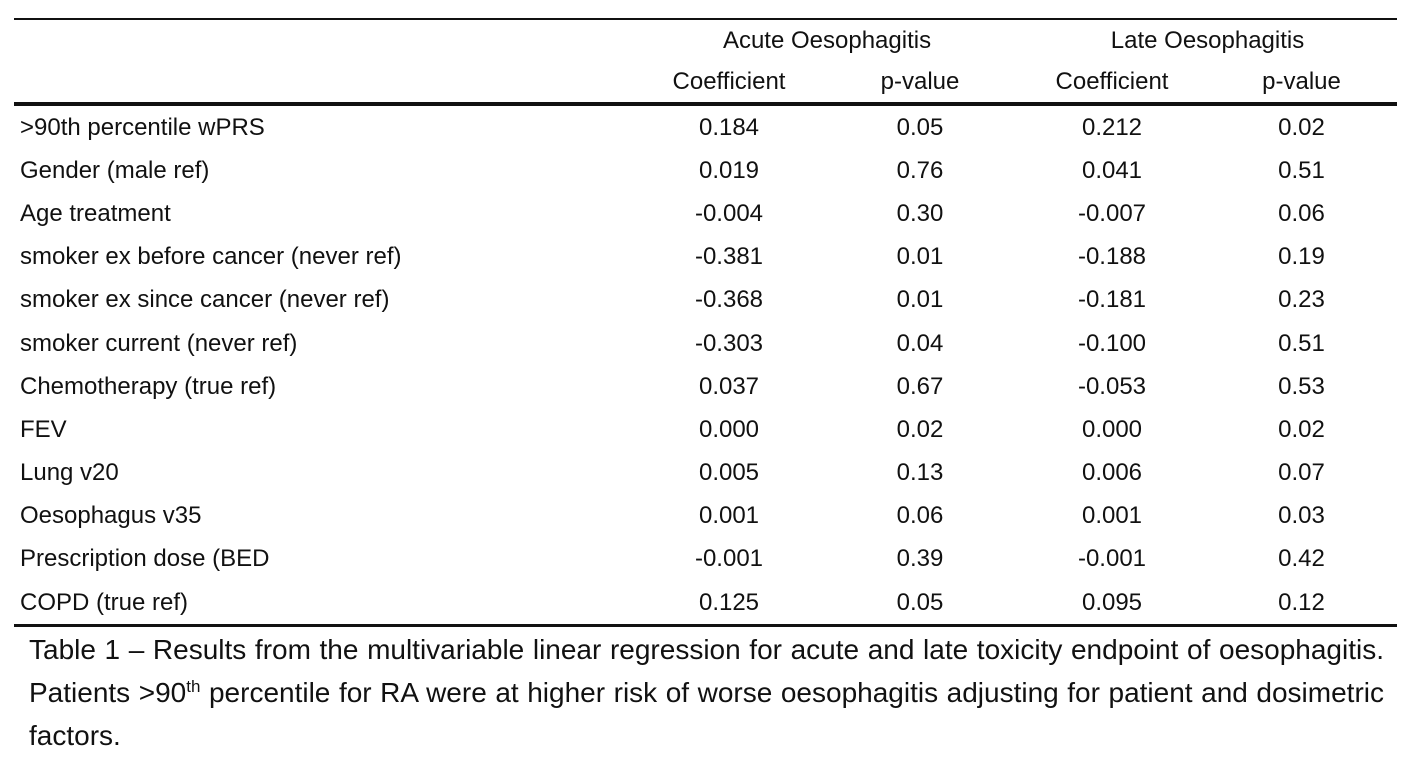 This screenshot has height=776, width=1408. Describe the element at coordinates (920, 386) in the screenshot. I see `acute-pvalue: 0.67` at that location.